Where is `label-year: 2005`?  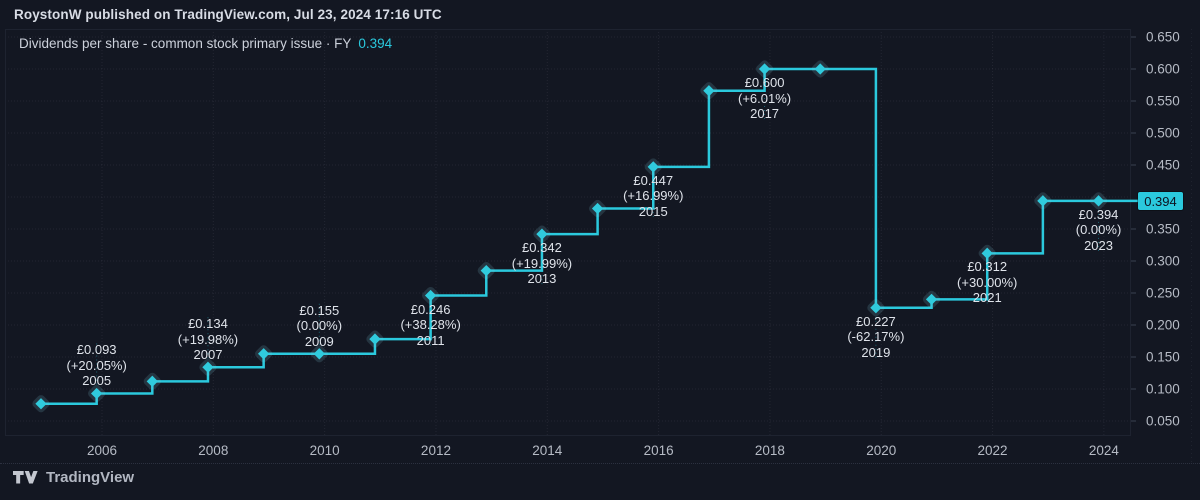 label-year: 2005 is located at coordinates (97, 381).